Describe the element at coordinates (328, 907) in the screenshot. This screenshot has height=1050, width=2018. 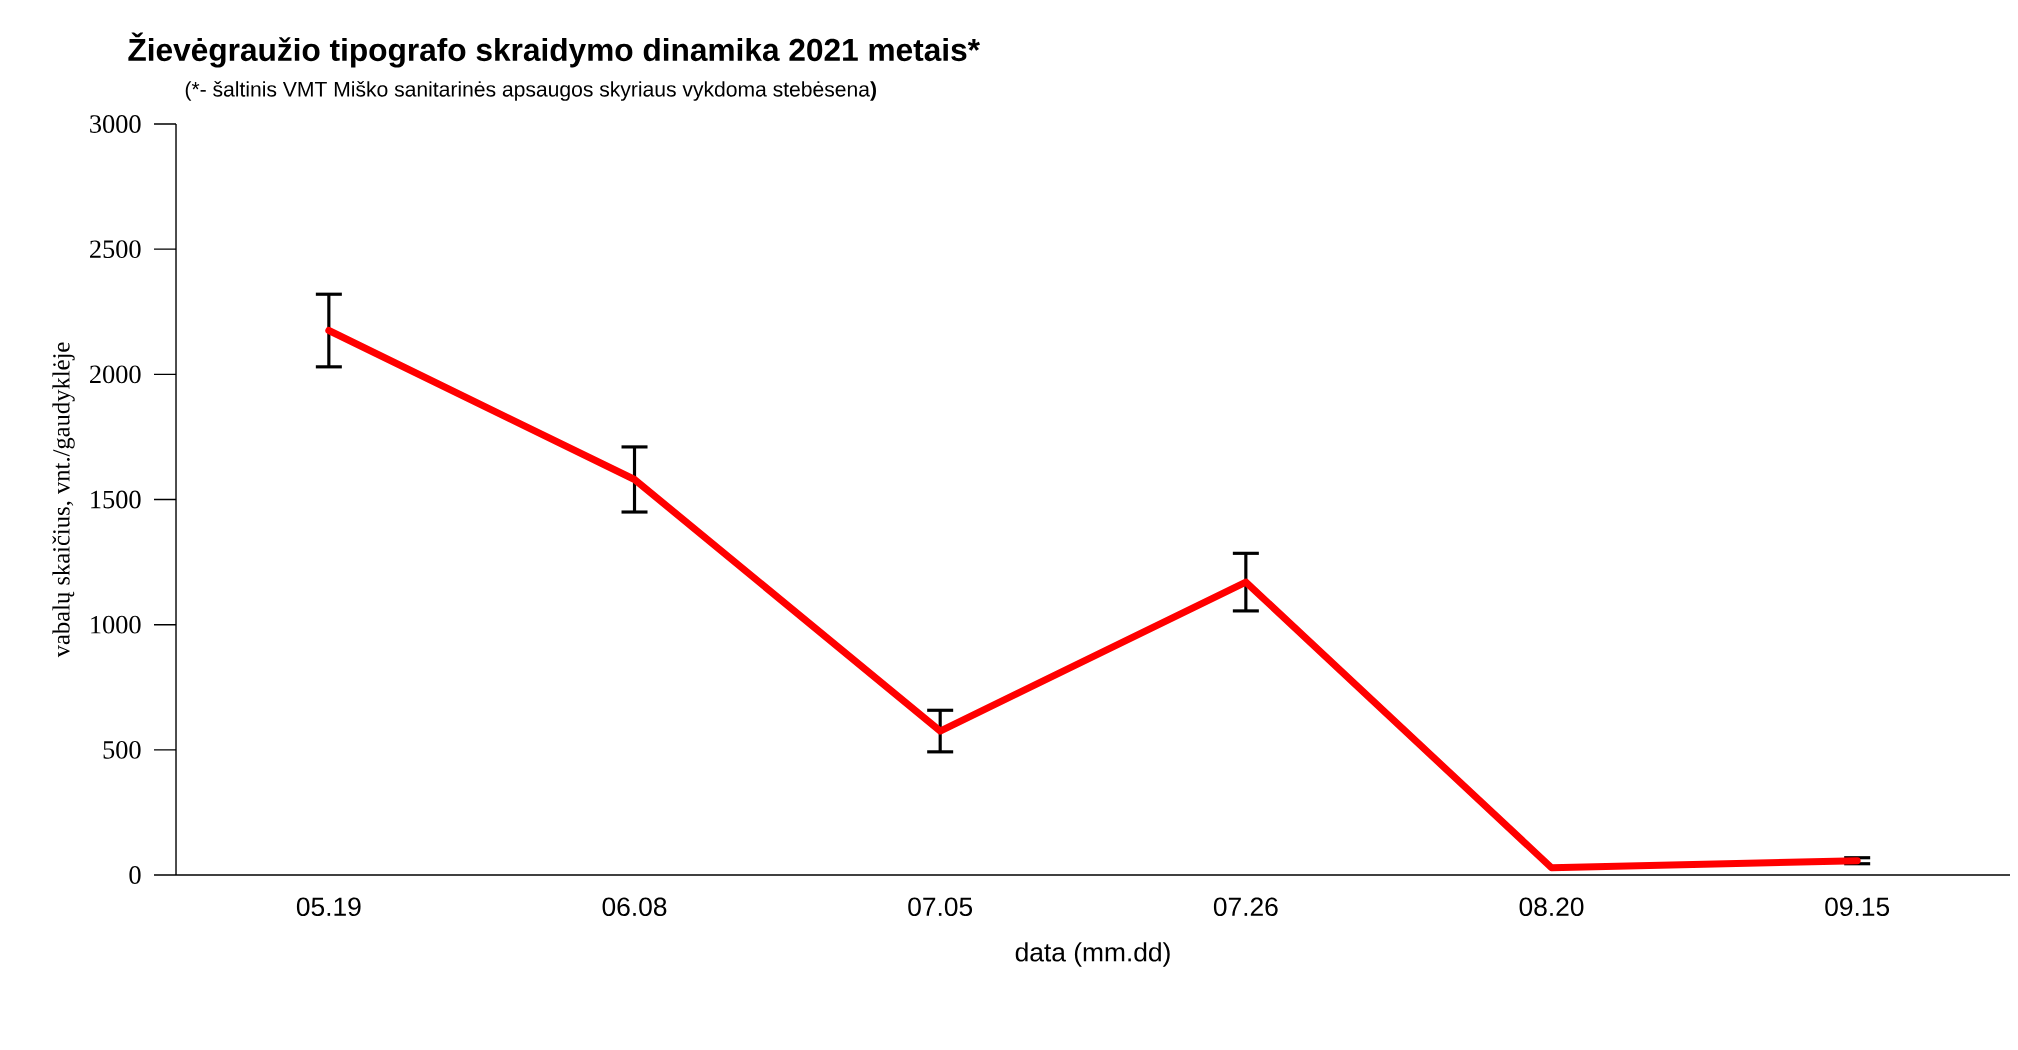
I see `x-tick-label: 05.19` at that location.